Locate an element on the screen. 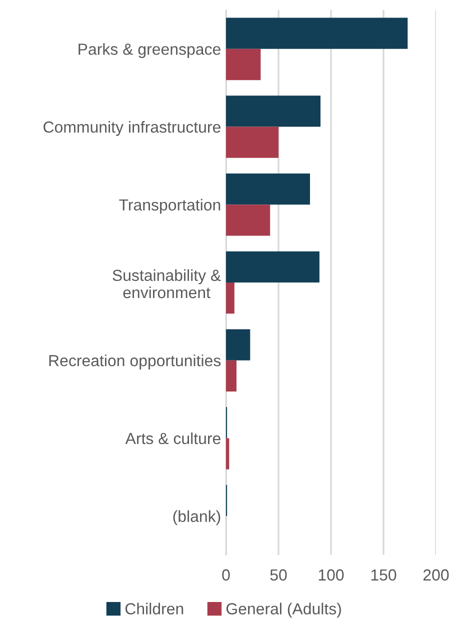 The height and width of the screenshot is (632, 449). legend-label: General (Adults) is located at coordinates (283, 610).